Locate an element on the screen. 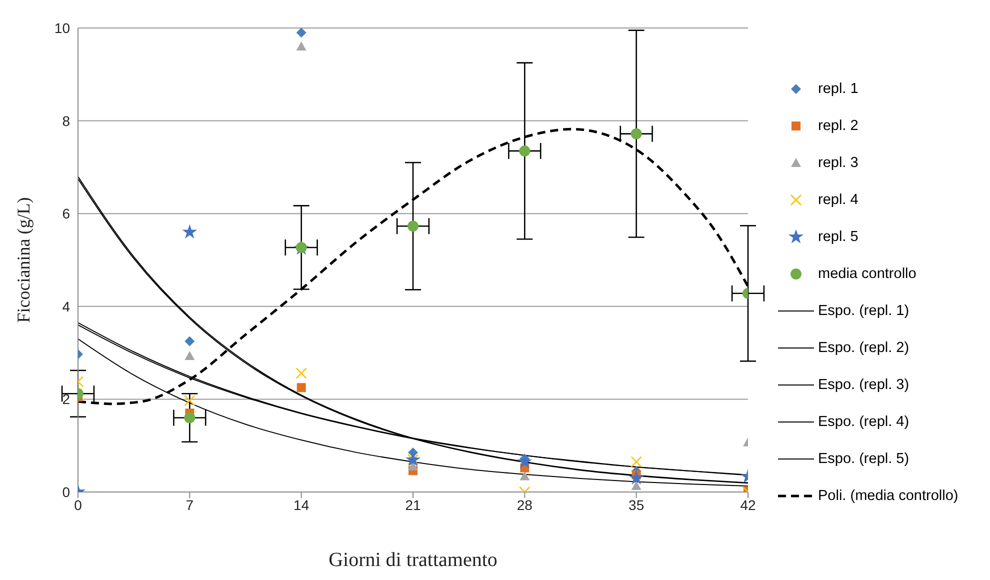 The image size is (990, 580). y-tick-label: 2 is located at coordinates (66, 399).